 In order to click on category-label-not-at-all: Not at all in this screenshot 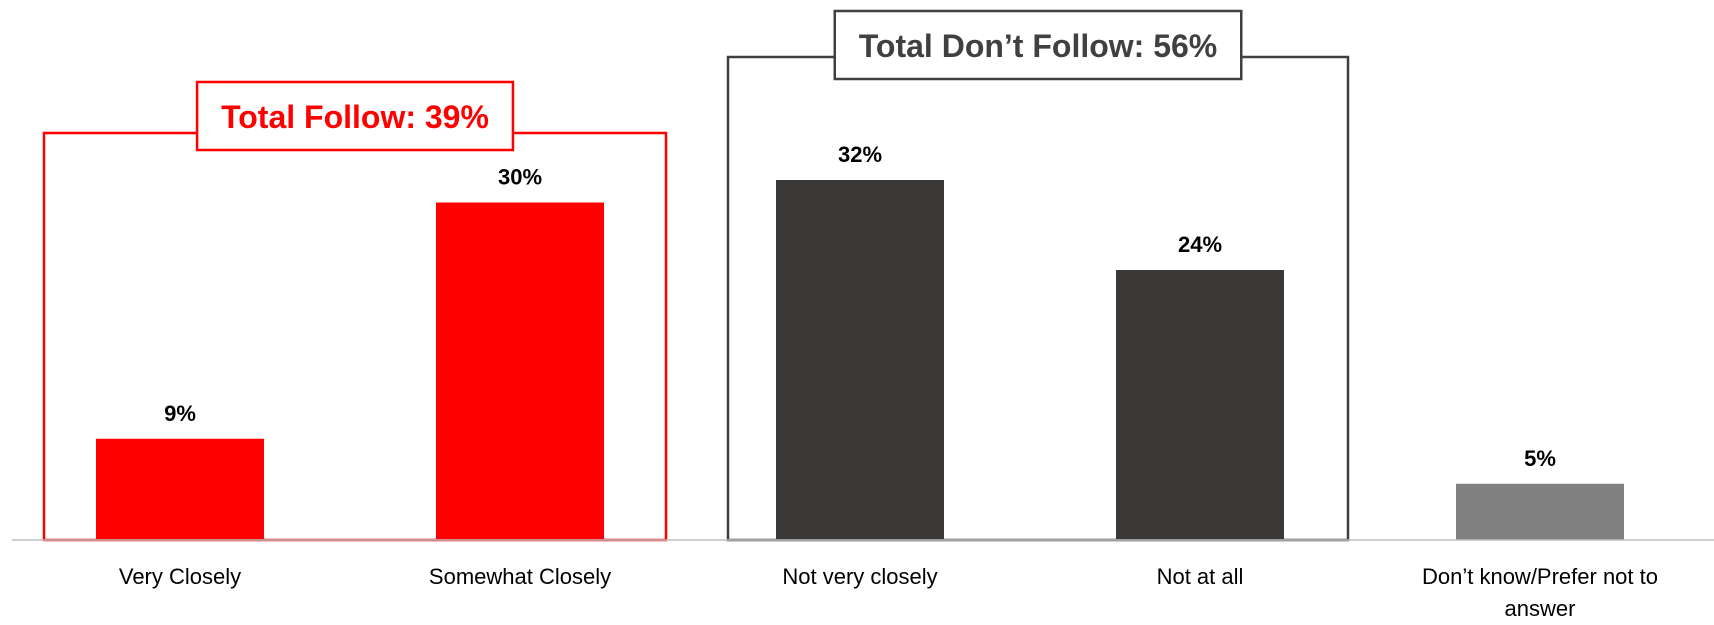, I will do `click(1200, 576)`.